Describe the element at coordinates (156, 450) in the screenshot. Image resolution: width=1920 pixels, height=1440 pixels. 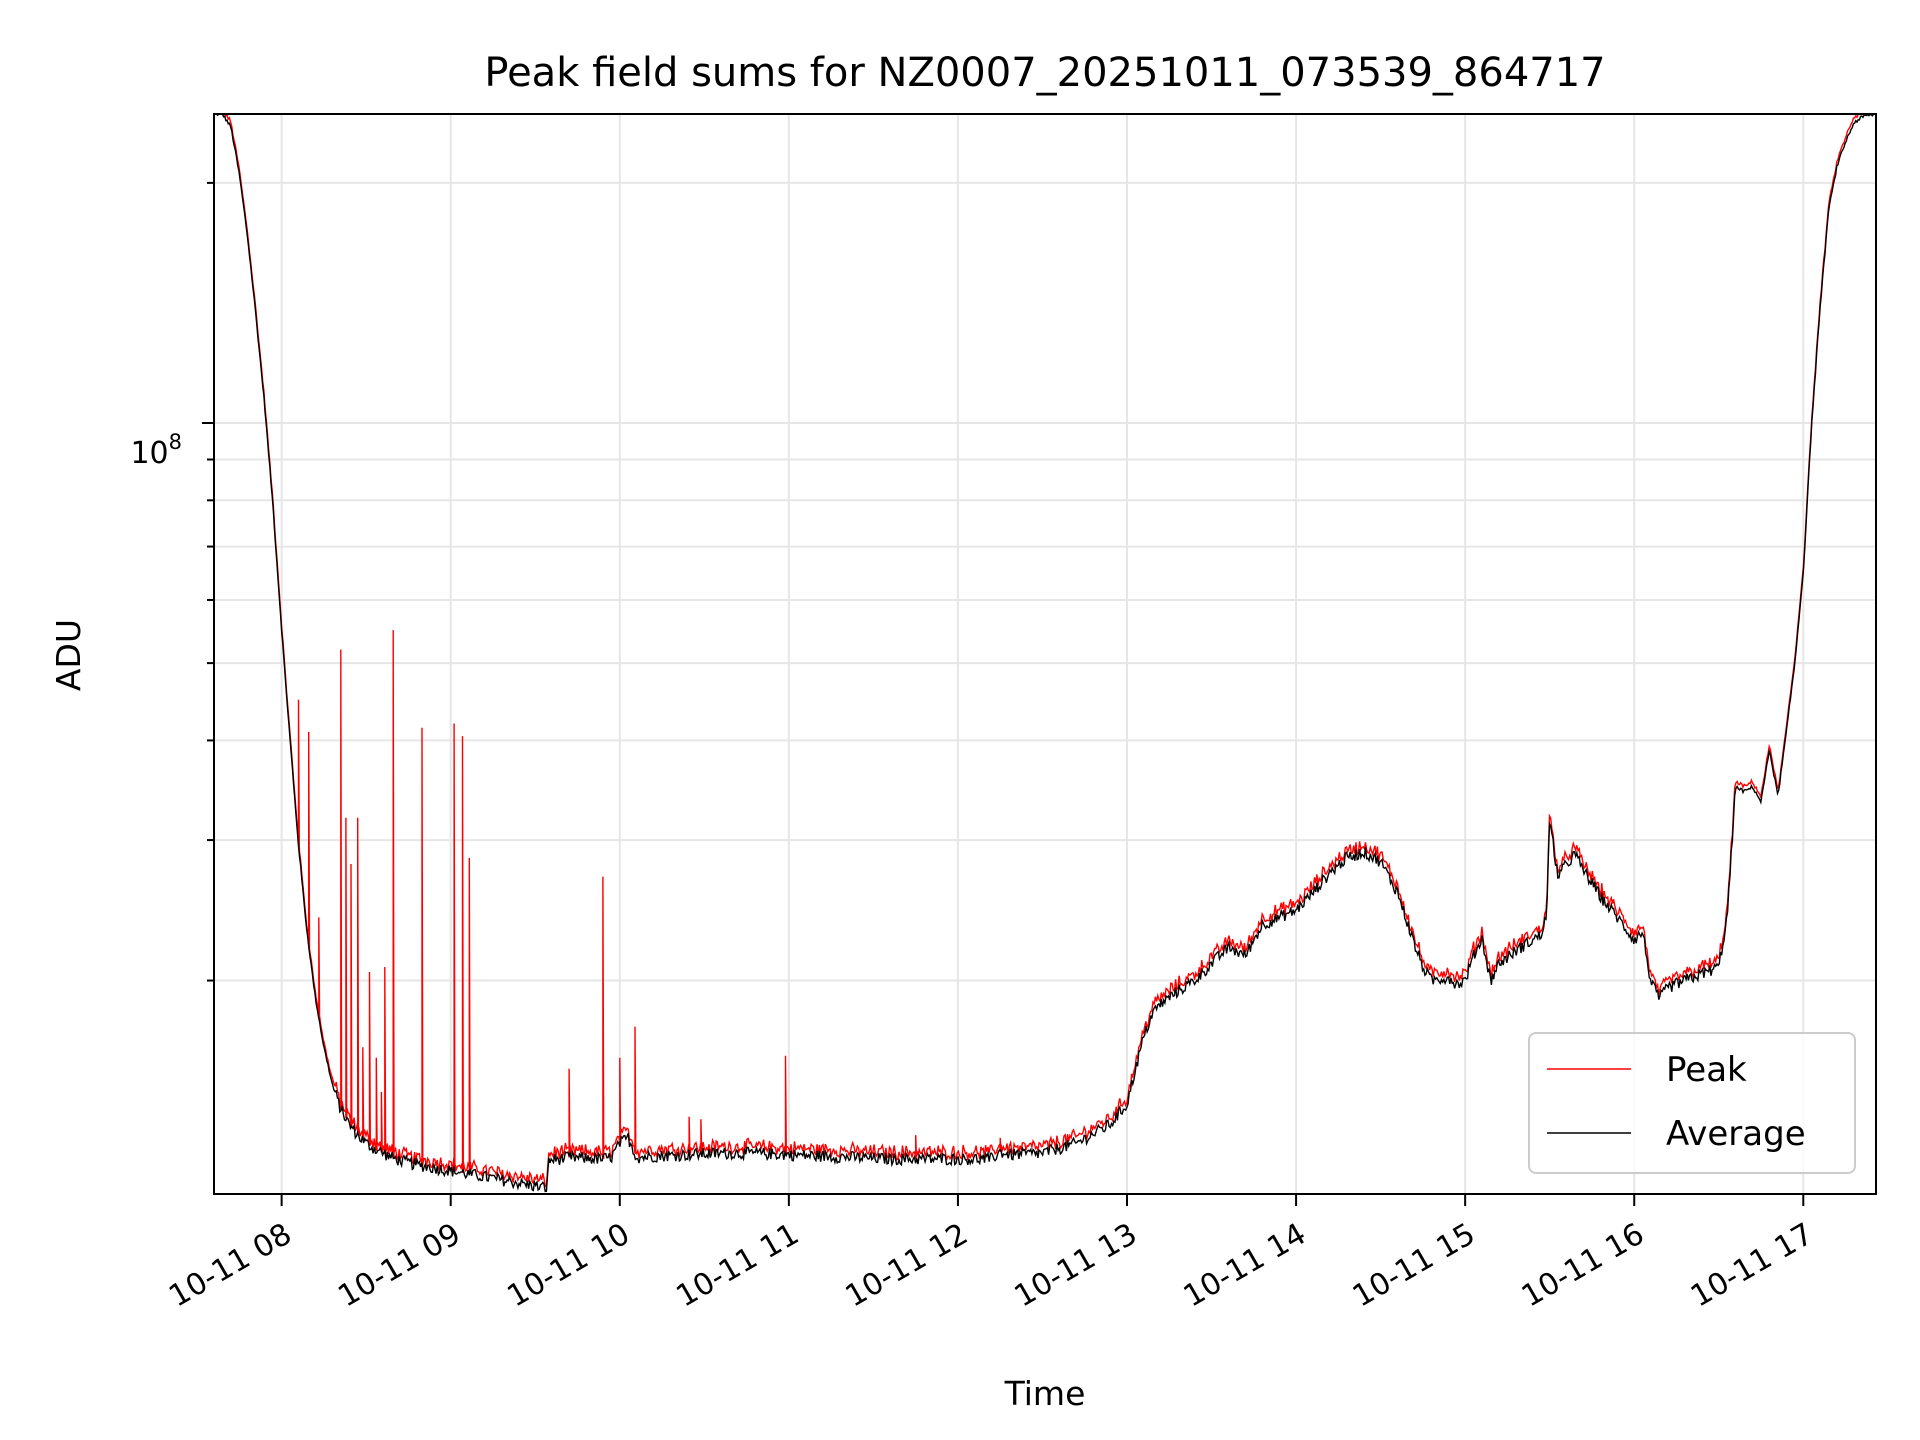
I see `y-tick-label-1e8: 108` at that location.